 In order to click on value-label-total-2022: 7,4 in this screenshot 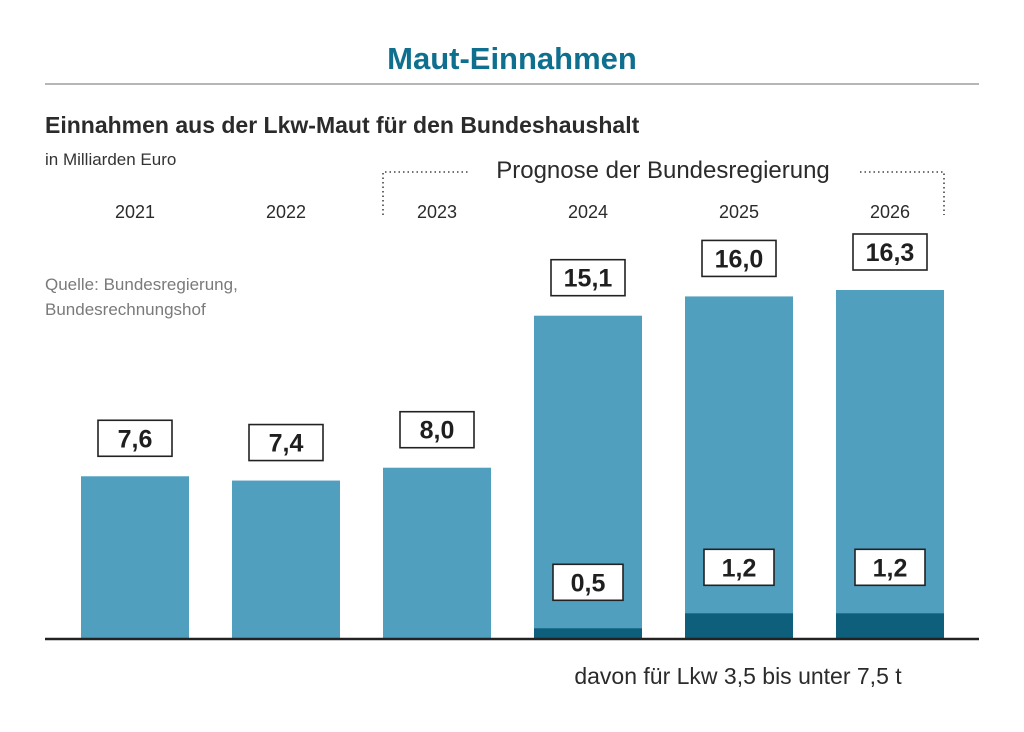, I will do `click(286, 442)`.